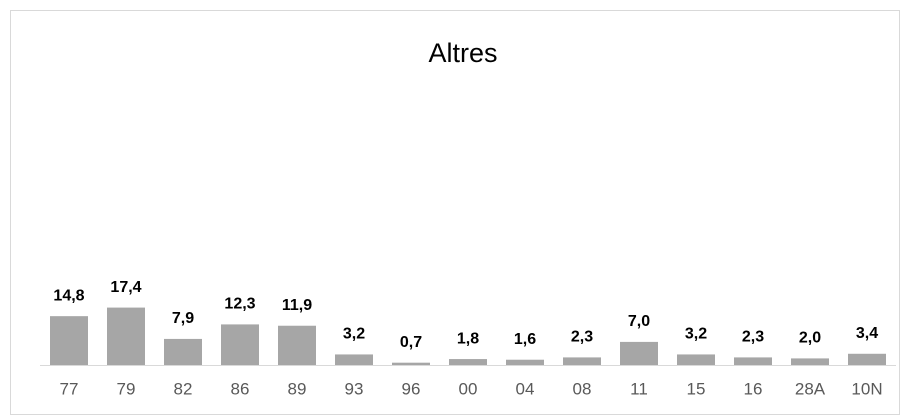  What do you see at coordinates (297, 388) in the screenshot?
I see `x-tick-label: 89` at bounding box center [297, 388].